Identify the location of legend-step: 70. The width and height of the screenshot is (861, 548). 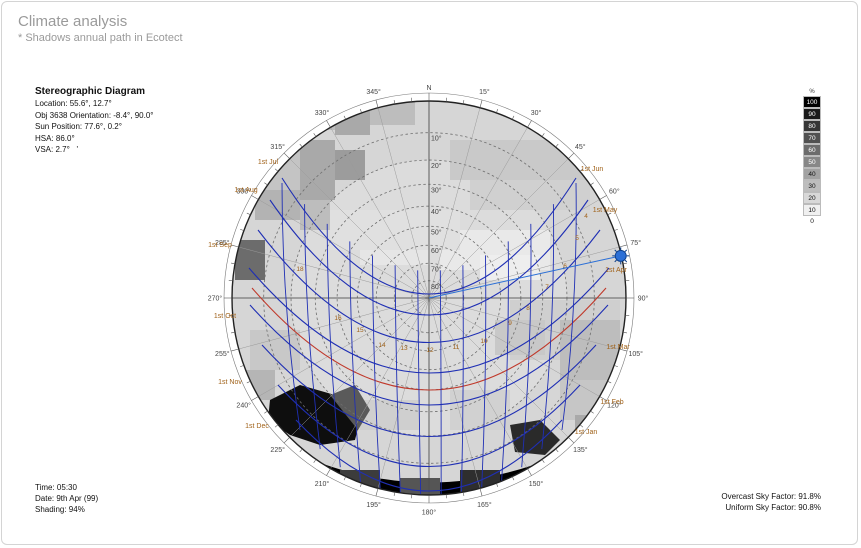
(812, 138).